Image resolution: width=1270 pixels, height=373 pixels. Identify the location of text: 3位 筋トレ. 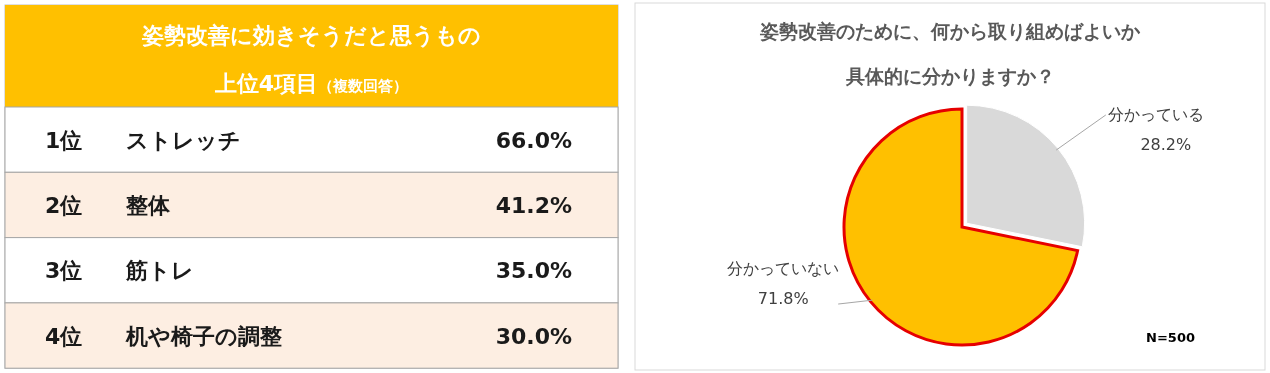
(120, 271).